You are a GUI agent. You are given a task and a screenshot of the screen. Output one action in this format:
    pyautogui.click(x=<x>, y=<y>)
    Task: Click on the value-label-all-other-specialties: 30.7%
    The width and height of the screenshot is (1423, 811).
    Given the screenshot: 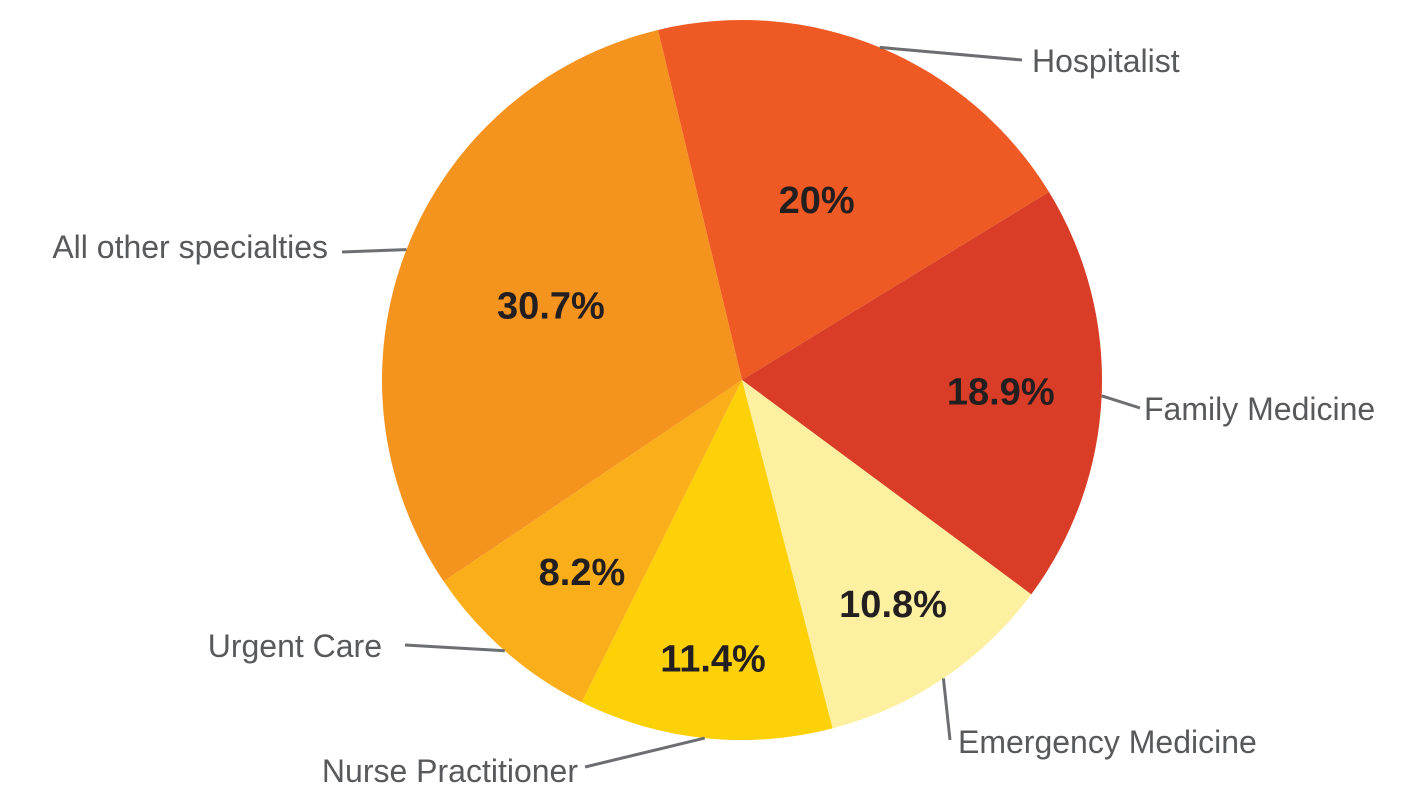 What is the action you would take?
    pyautogui.click(x=551, y=307)
    